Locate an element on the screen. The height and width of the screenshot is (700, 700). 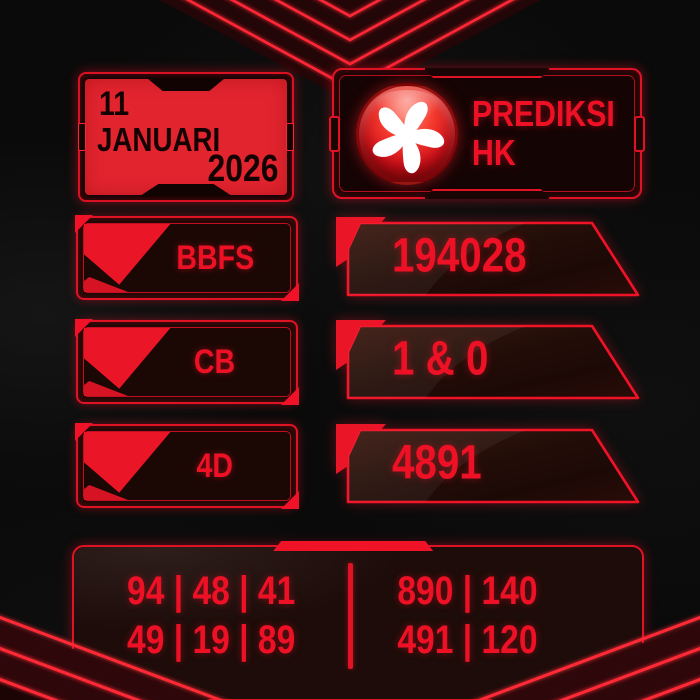
prediction-label: CB is located at coordinates (215, 361).